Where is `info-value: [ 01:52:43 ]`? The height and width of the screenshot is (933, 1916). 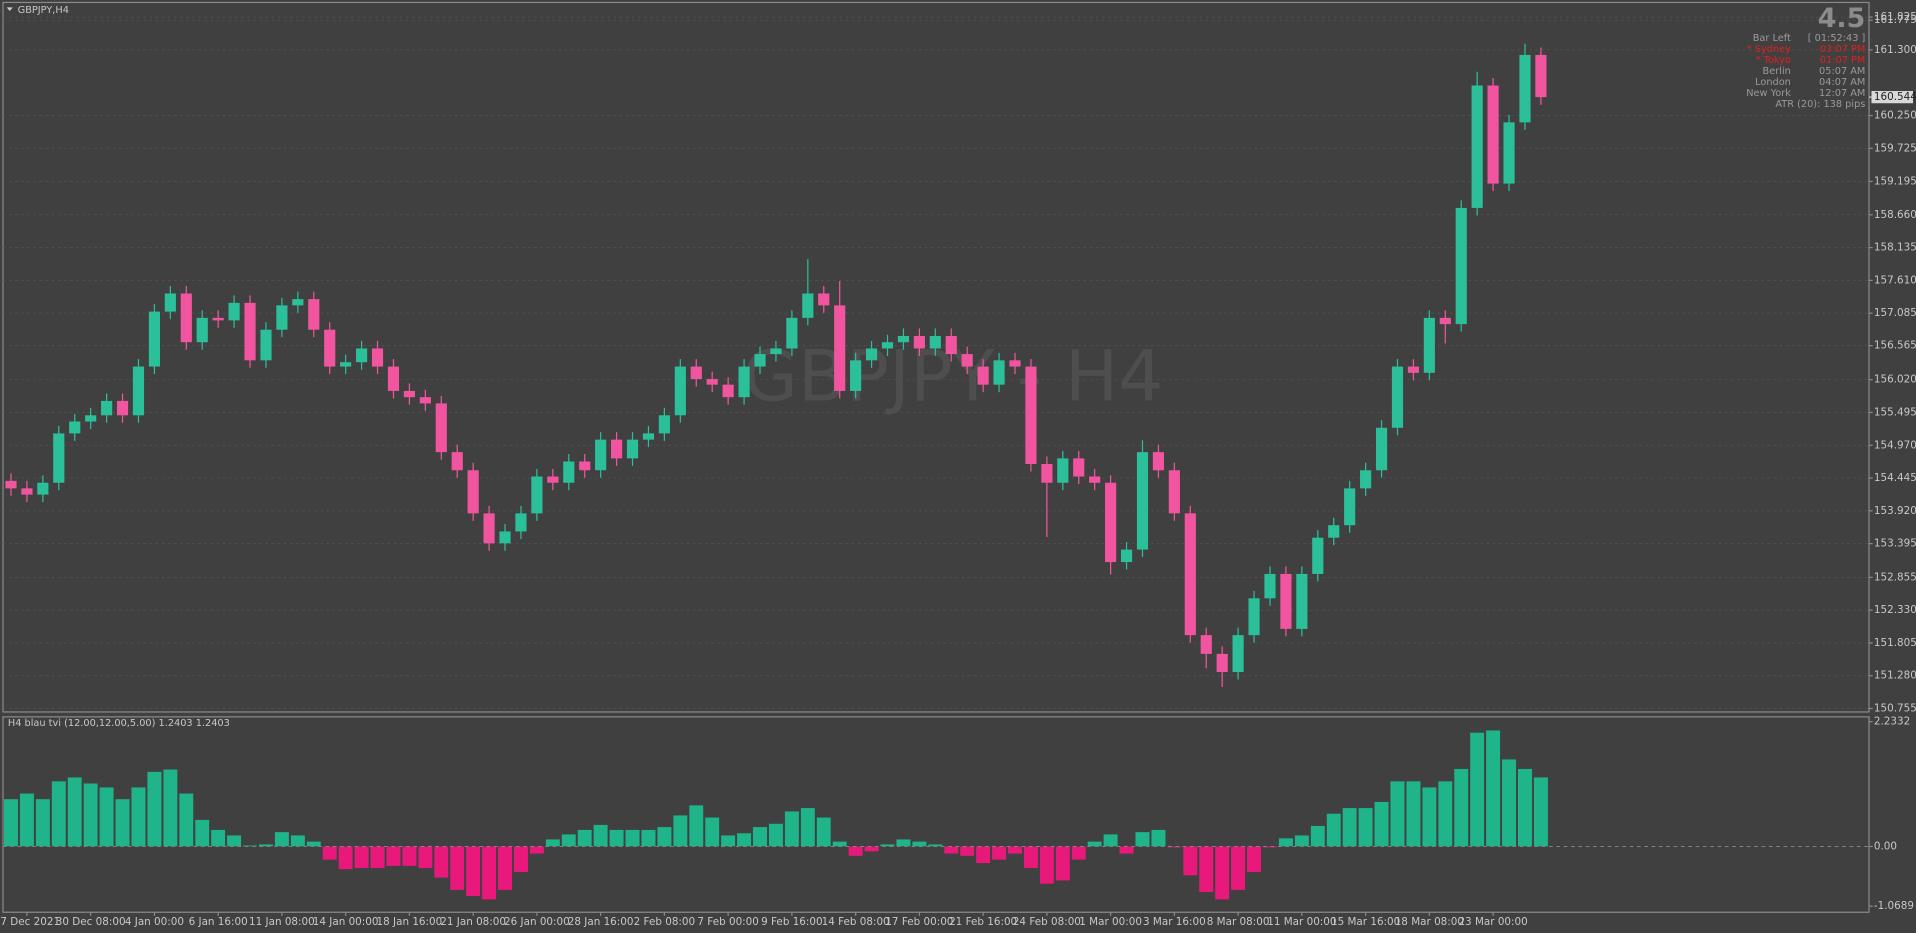
info-value: [ 01:52:43 ] is located at coordinates (1837, 38).